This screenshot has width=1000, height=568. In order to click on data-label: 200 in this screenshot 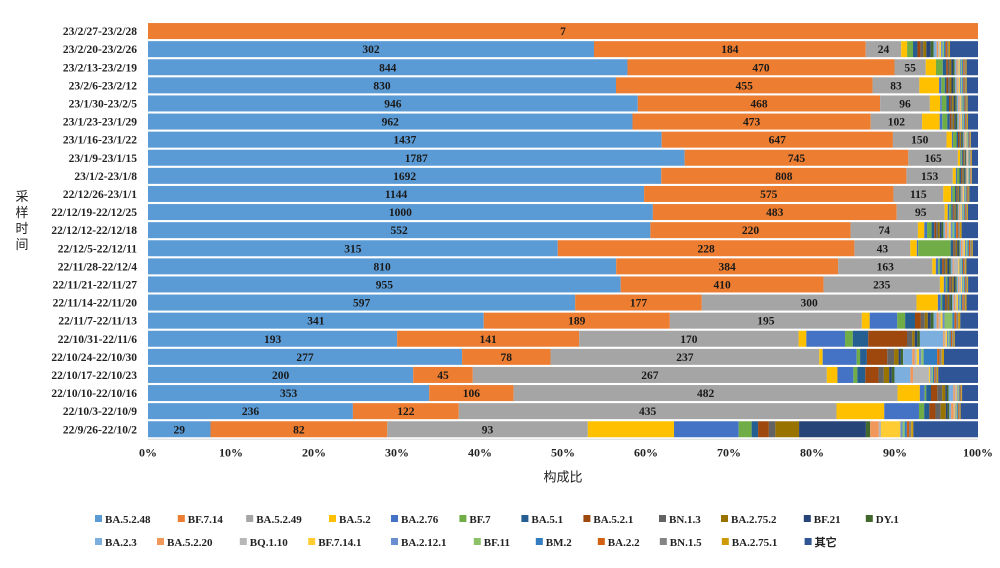, I will do `click(281, 376)`.